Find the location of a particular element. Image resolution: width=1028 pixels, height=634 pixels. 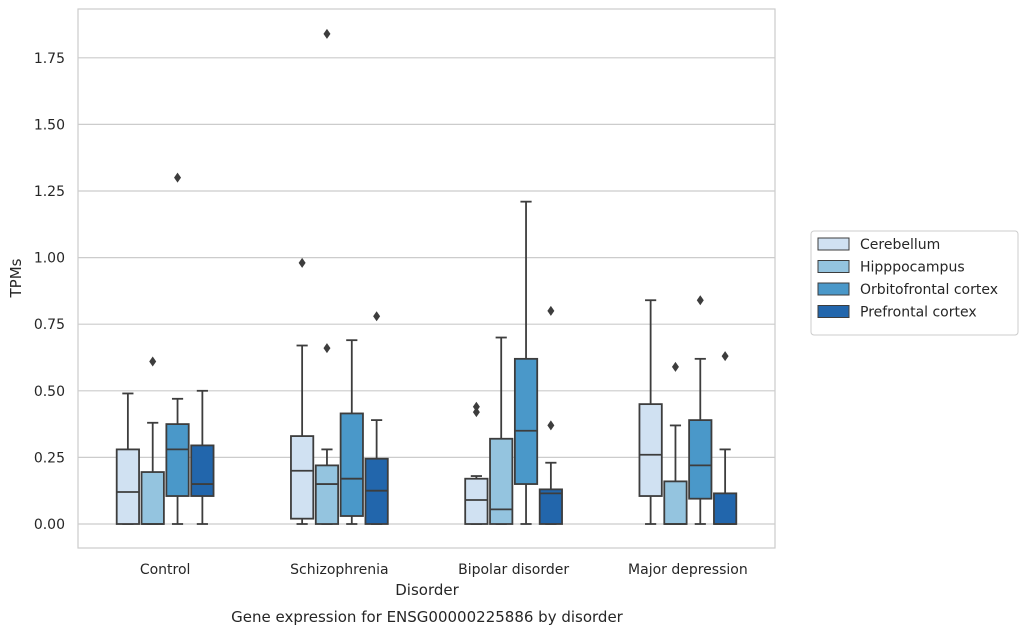

x-tick-label: Bipolar disorder is located at coordinates (513, 570).